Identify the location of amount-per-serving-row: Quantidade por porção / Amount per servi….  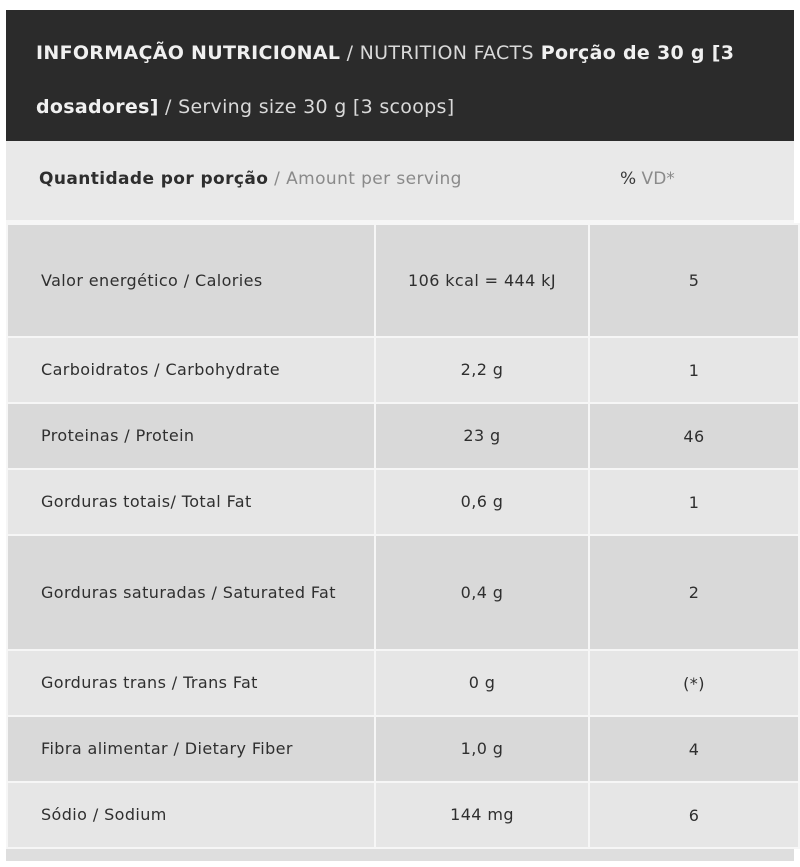
(400, 182).